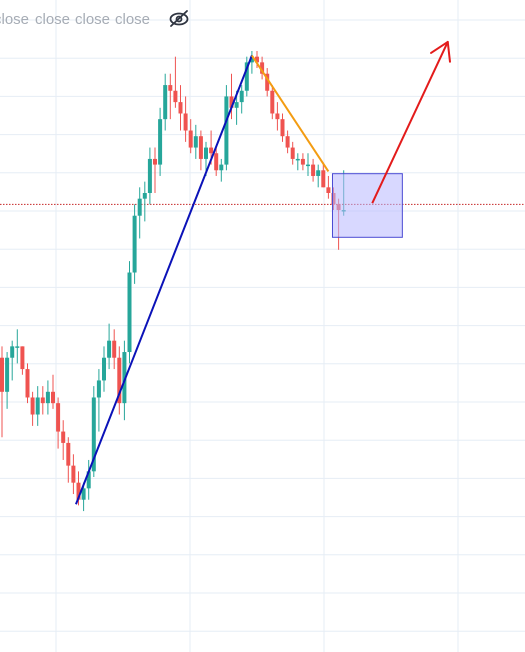 The height and width of the screenshot is (652, 525). What do you see at coordinates (179, 18) in the screenshot?
I see `eye-off-icon` at bounding box center [179, 18].